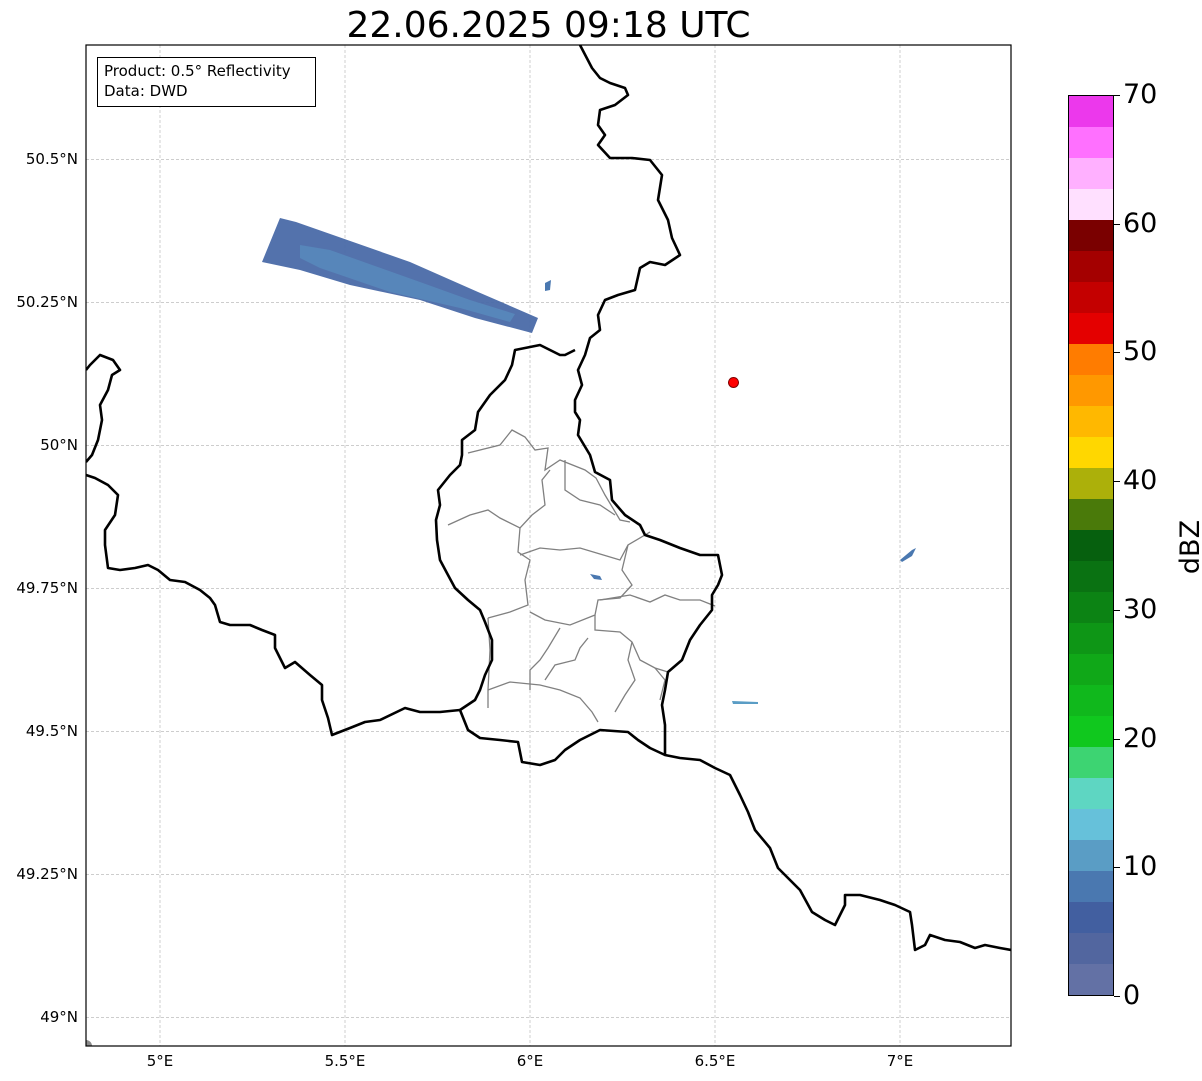 The image size is (1202, 1081). I want to click on latitude-tick-label: 49.25°N, so click(47, 874).